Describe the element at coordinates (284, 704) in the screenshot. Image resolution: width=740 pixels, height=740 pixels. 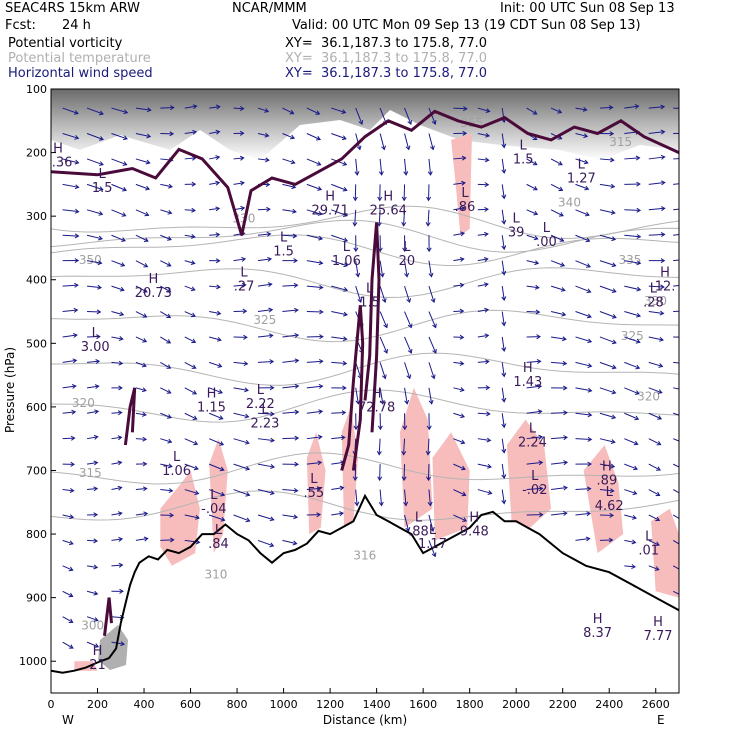
I see `x-tick-label: 1000` at that location.